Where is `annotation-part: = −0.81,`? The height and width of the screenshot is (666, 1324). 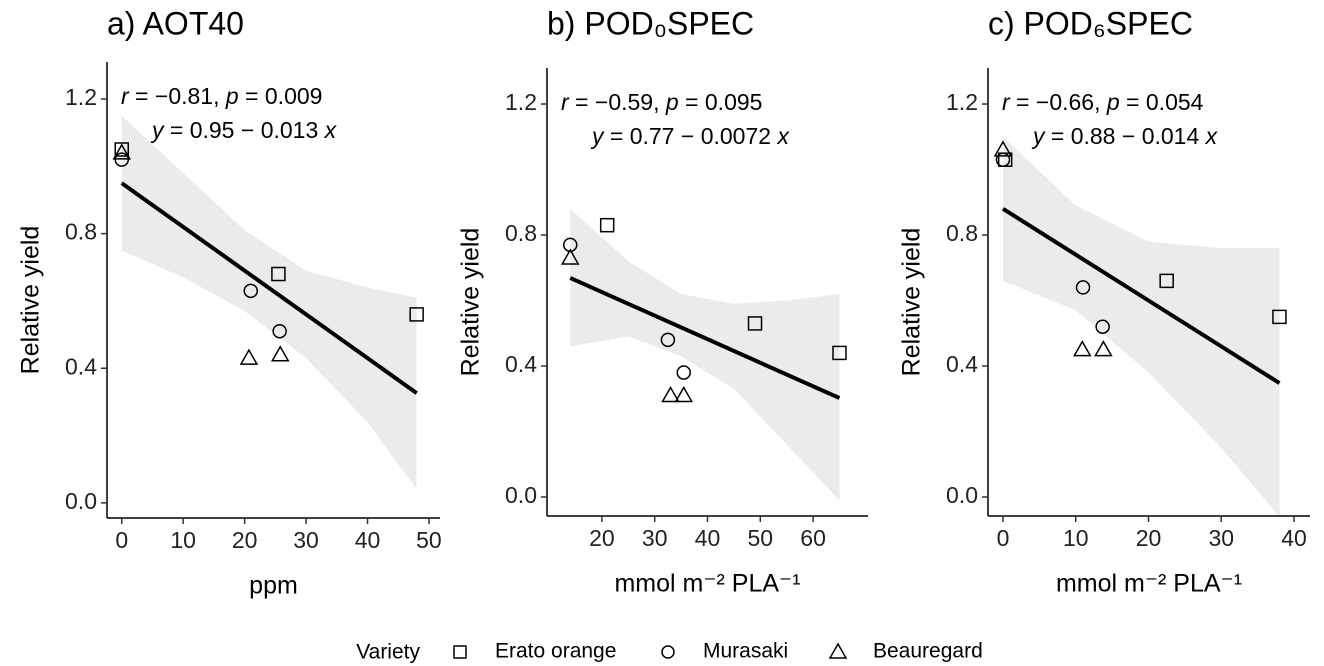 annotation-part: = −0.81, is located at coordinates (177, 96).